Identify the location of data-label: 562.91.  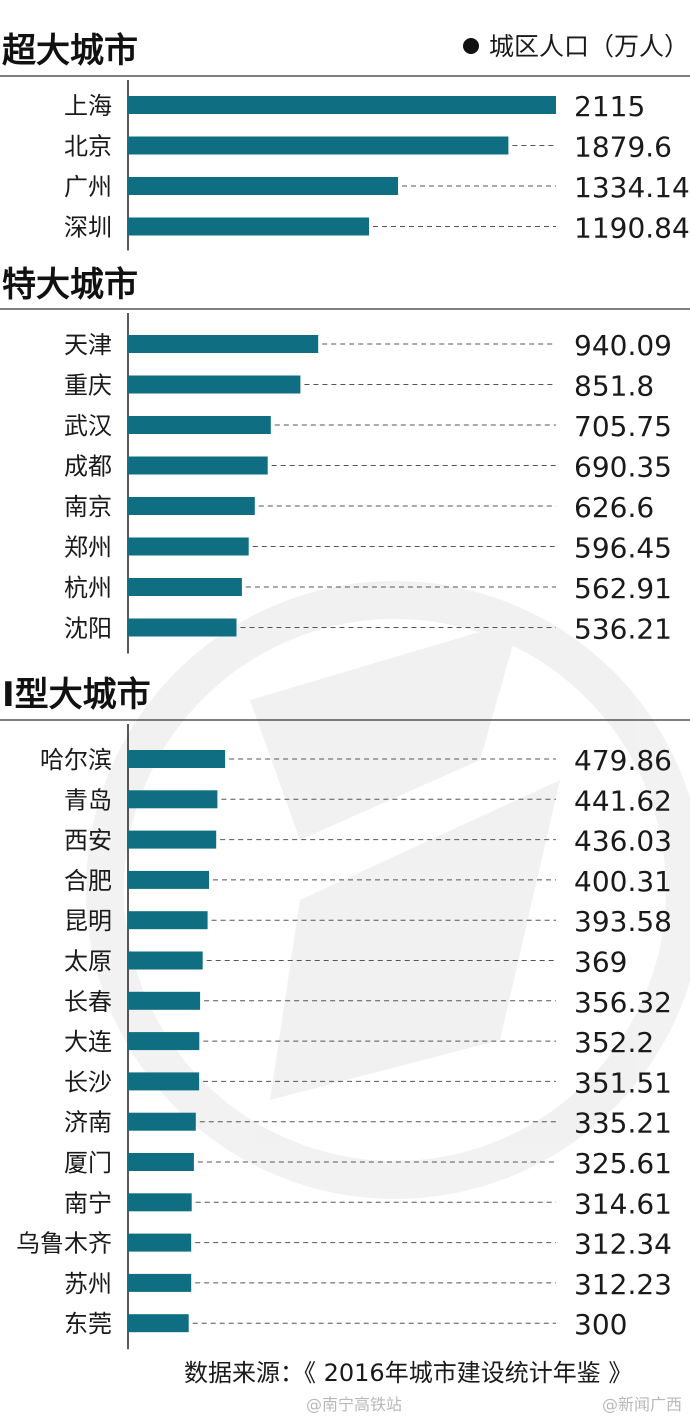
(623, 588).